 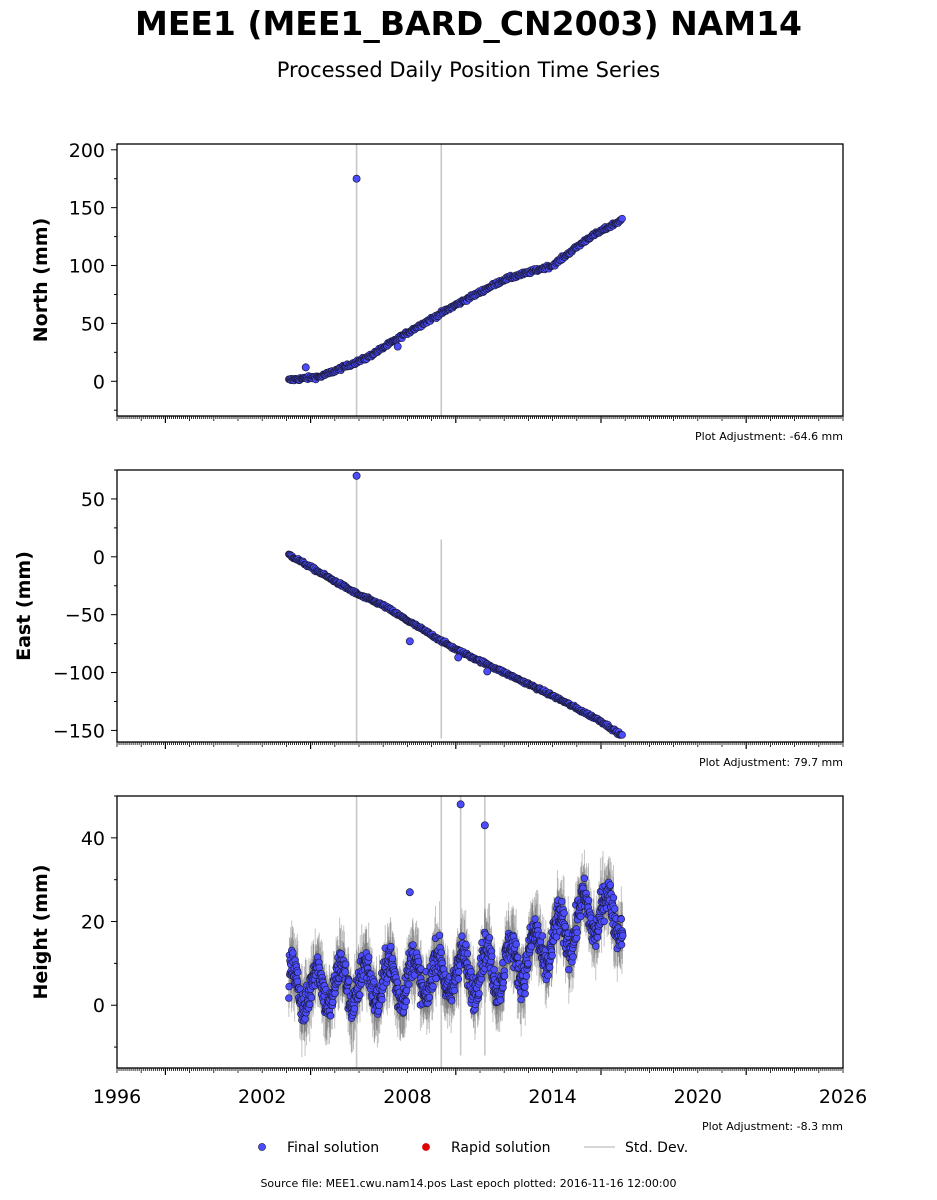 I want to click on legend-label: Rapid solution, so click(x=501, y=1148).